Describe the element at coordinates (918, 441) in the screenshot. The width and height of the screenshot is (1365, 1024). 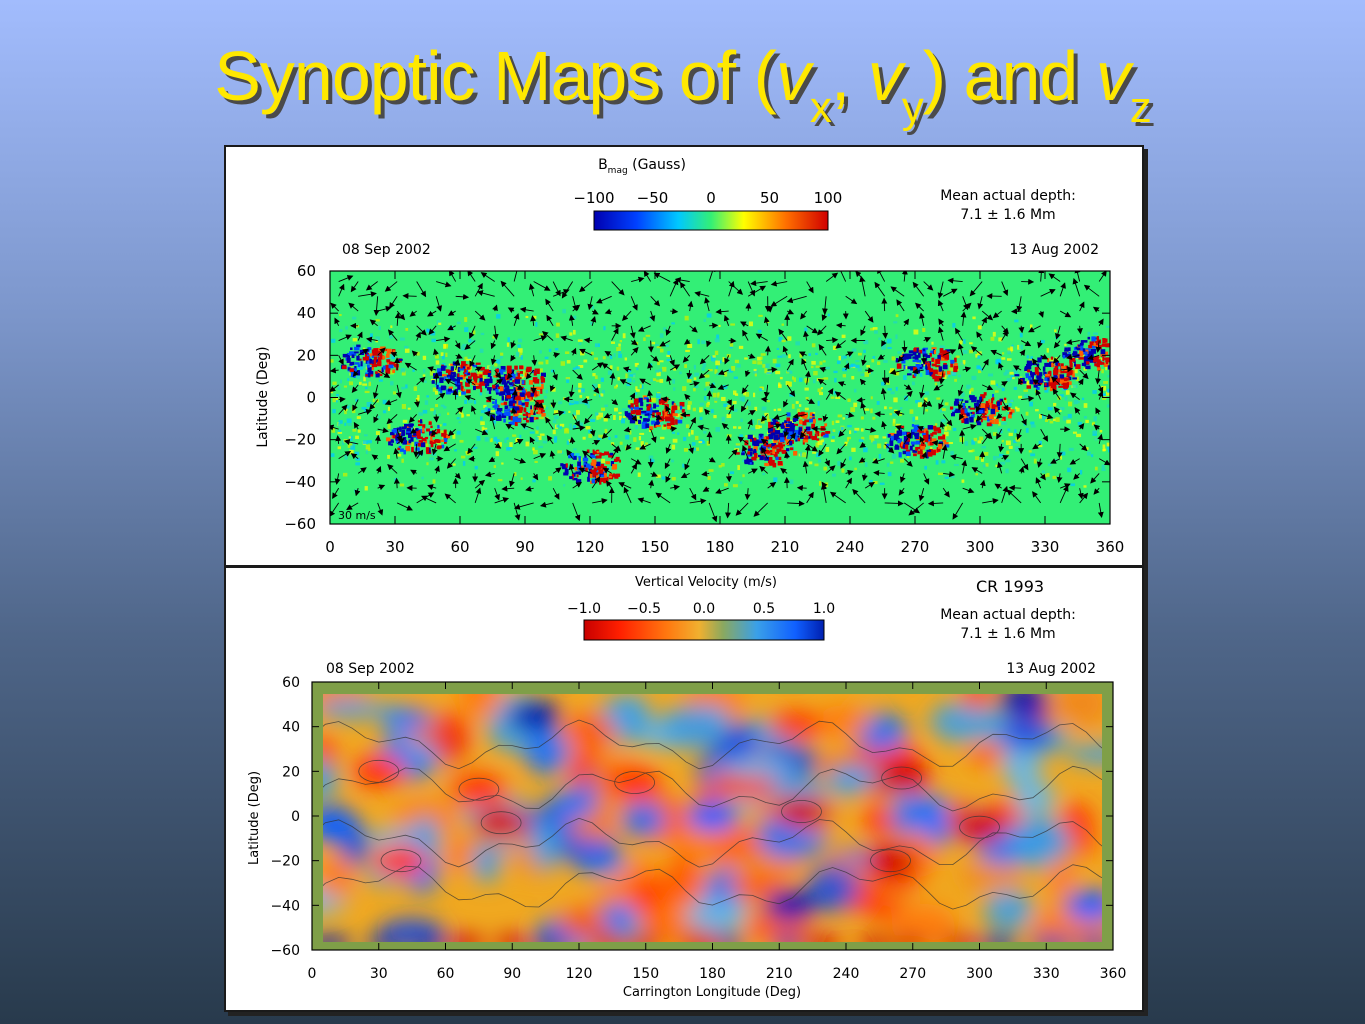
I see `bmag-active-region` at that location.